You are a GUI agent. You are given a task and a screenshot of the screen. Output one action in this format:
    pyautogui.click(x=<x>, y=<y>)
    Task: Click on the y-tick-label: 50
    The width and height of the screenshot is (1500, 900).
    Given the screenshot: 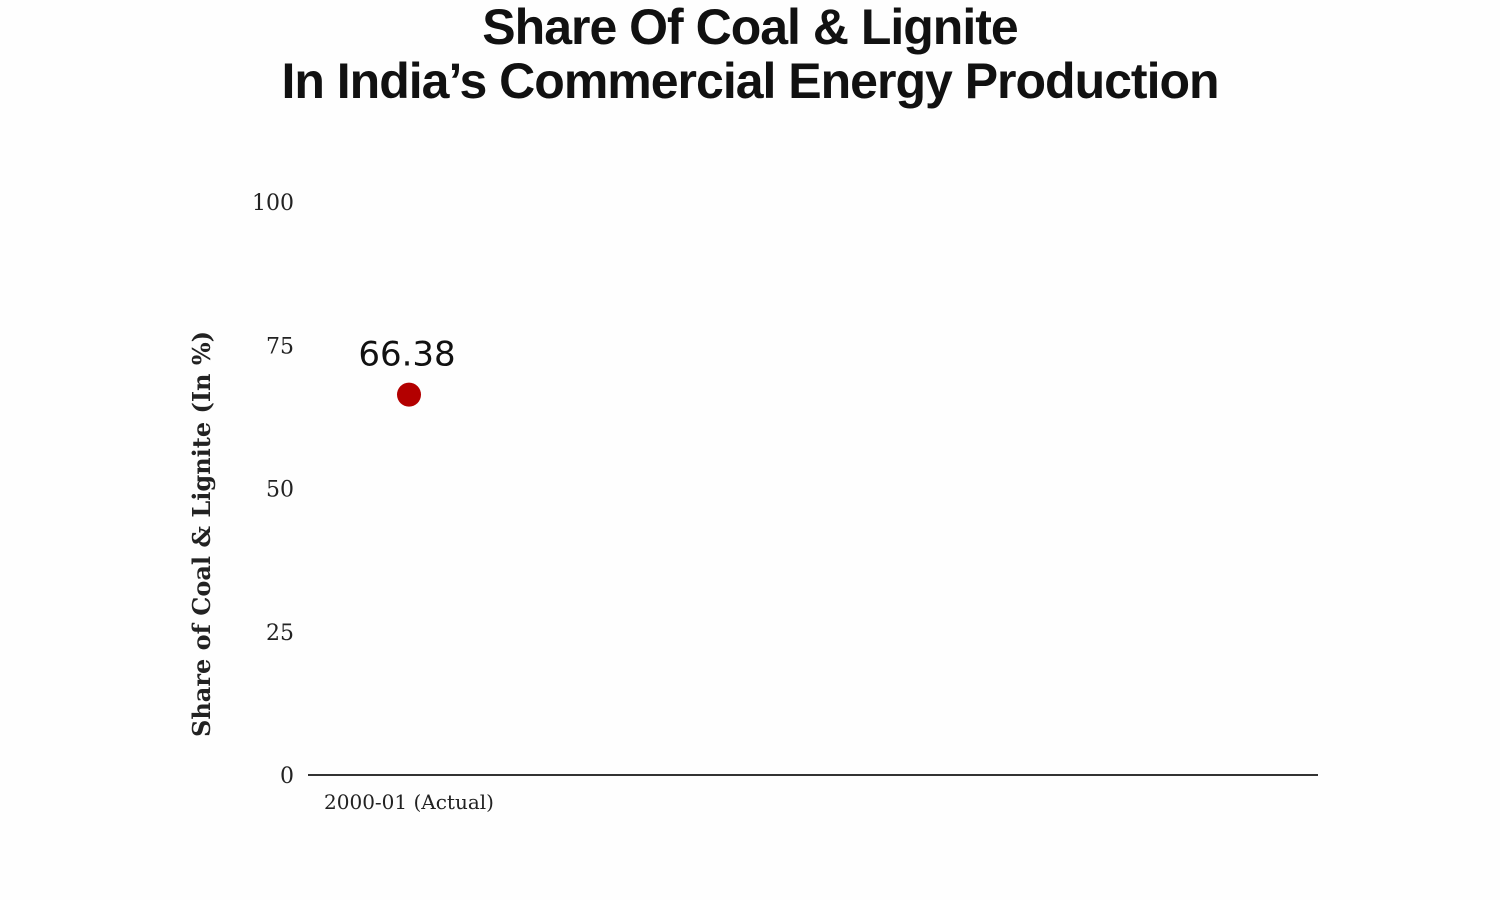 What is the action you would take?
    pyautogui.click(x=280, y=490)
    